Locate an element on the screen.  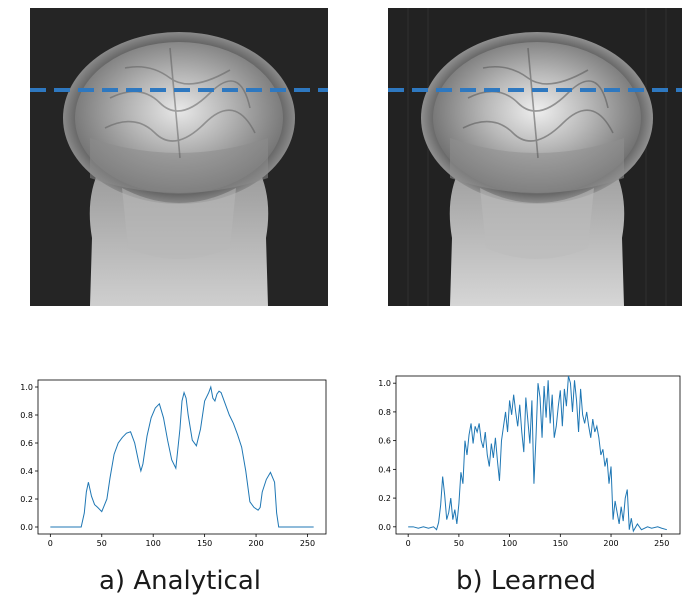
learned-profile-plot: 0 50 100 150 200 250 0.0 0.2 0.4 0.6 0.8 1.0 is located at coordinates (529, 461).